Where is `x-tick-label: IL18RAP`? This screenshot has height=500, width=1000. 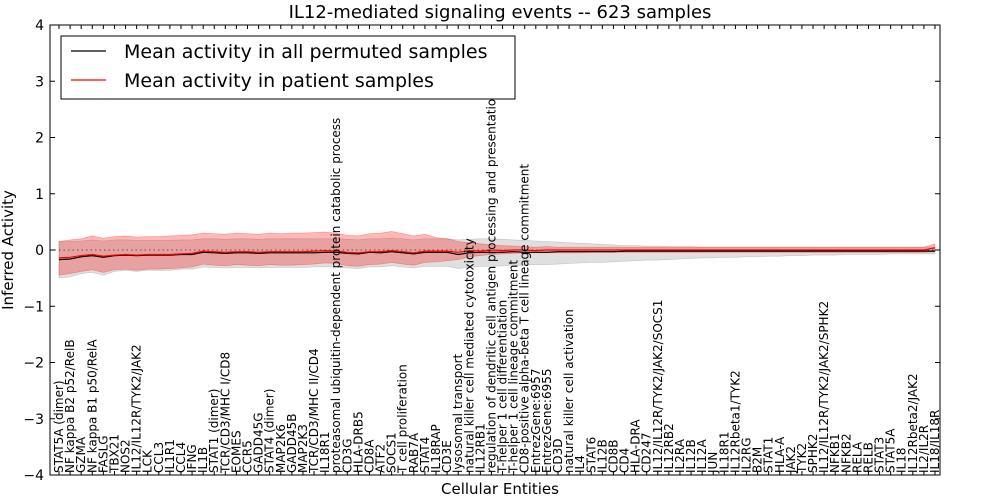
x-tick-label: IL18RAP is located at coordinates (436, 448).